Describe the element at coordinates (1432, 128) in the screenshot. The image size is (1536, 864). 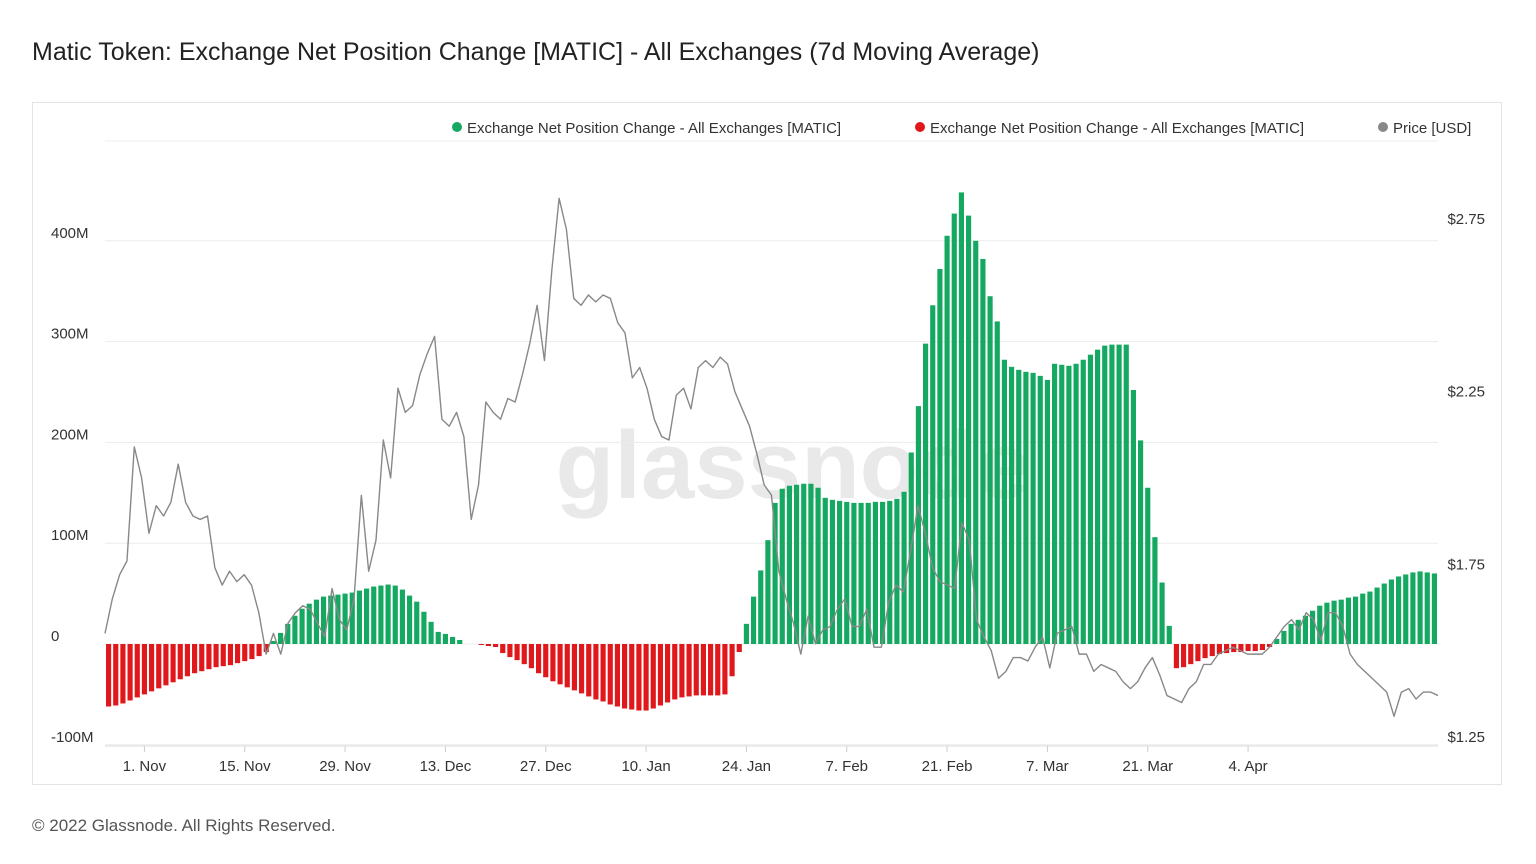
I see `legend-label-price: Price [USD]` at that location.